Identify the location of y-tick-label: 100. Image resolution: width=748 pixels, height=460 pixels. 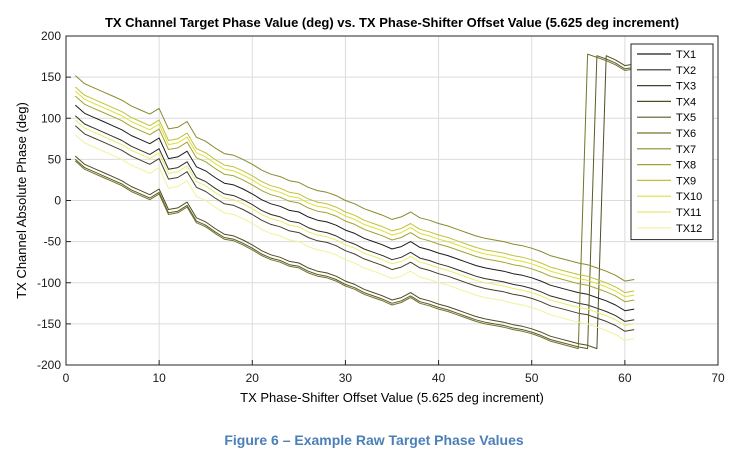
(51, 118).